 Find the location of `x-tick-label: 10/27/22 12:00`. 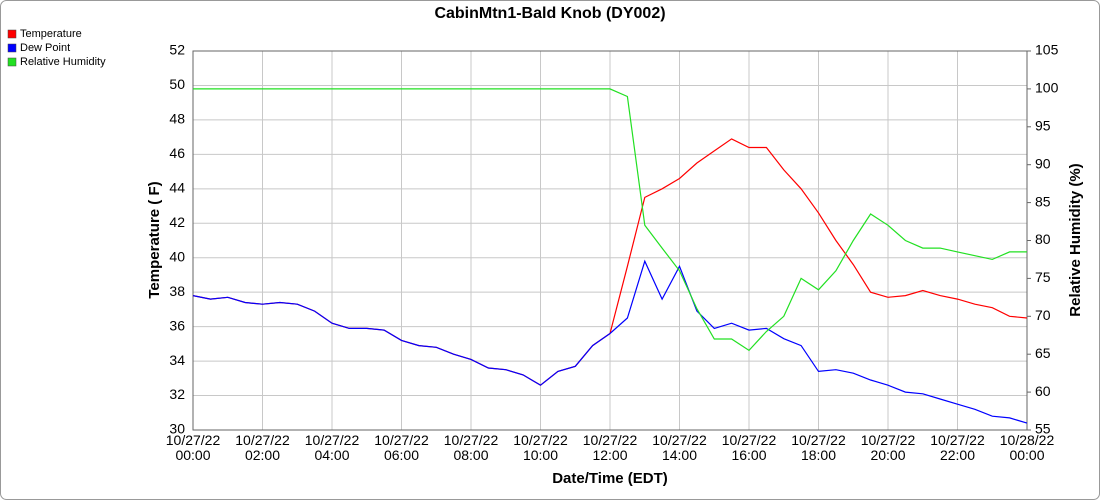

x-tick-label: 10/27/22 12:00 is located at coordinates (610, 447).